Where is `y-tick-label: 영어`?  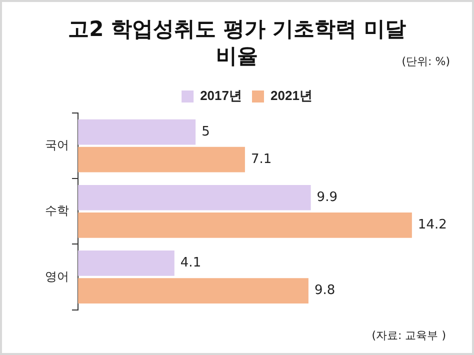
y-tick-label: 영어 is located at coordinates (57, 276).